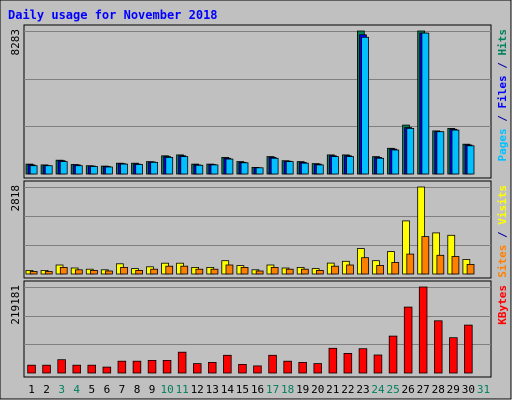 The image size is (512, 405). What do you see at coordinates (166, 389) in the screenshot?
I see `day-label-10: 10` at bounding box center [166, 389].